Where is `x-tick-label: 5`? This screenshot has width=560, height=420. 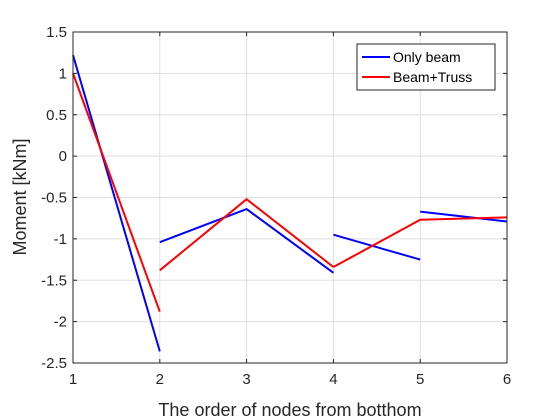 x-tick-label: 5 is located at coordinates (420, 379).